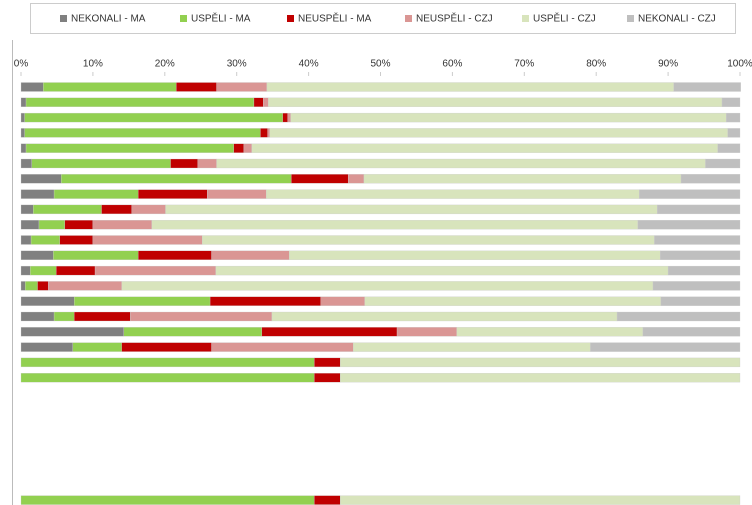 This screenshot has width=752, height=505. What do you see at coordinates (380, 64) in the screenshot?
I see `x-tick-label: 50%` at bounding box center [380, 64].